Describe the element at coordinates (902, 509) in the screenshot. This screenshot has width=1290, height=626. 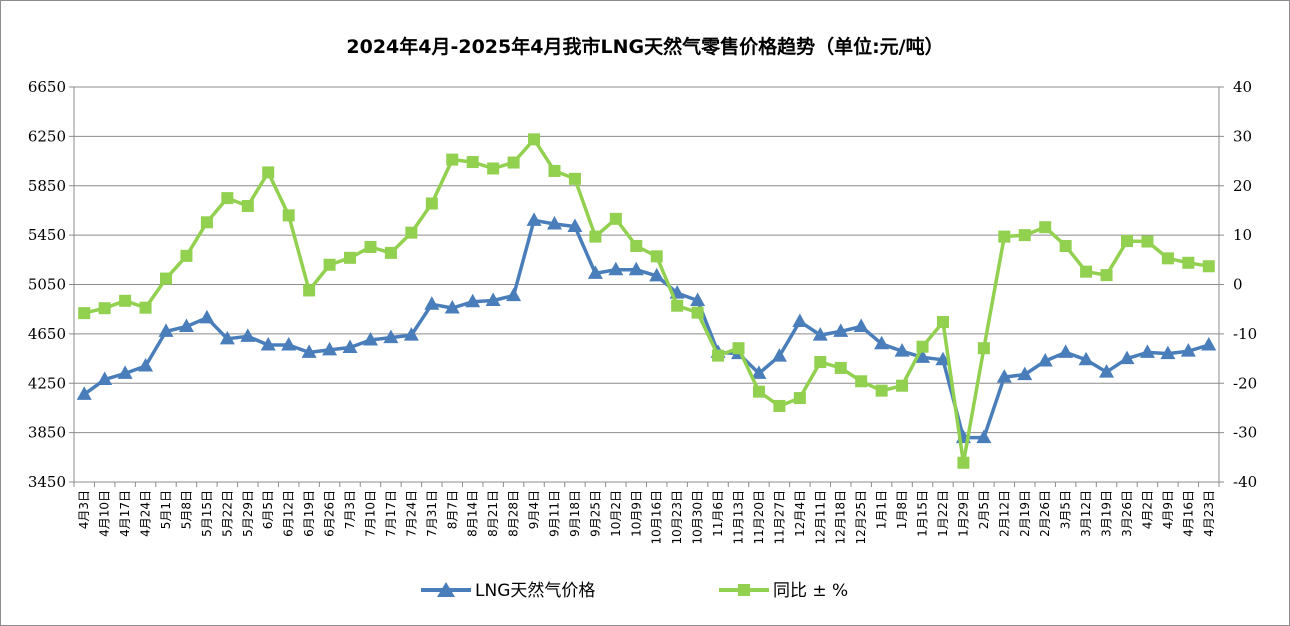
I see `x-axis-tick-label: 1月8日` at that location.